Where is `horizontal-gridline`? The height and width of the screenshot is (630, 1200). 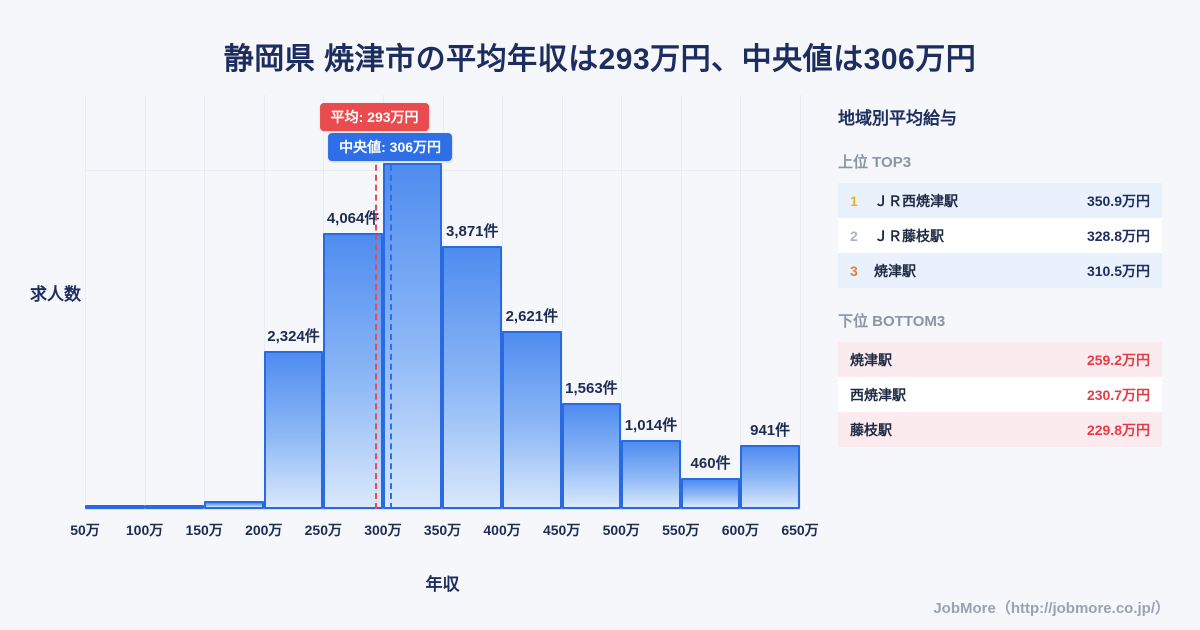 horizontal-gridline is located at coordinates (442, 170).